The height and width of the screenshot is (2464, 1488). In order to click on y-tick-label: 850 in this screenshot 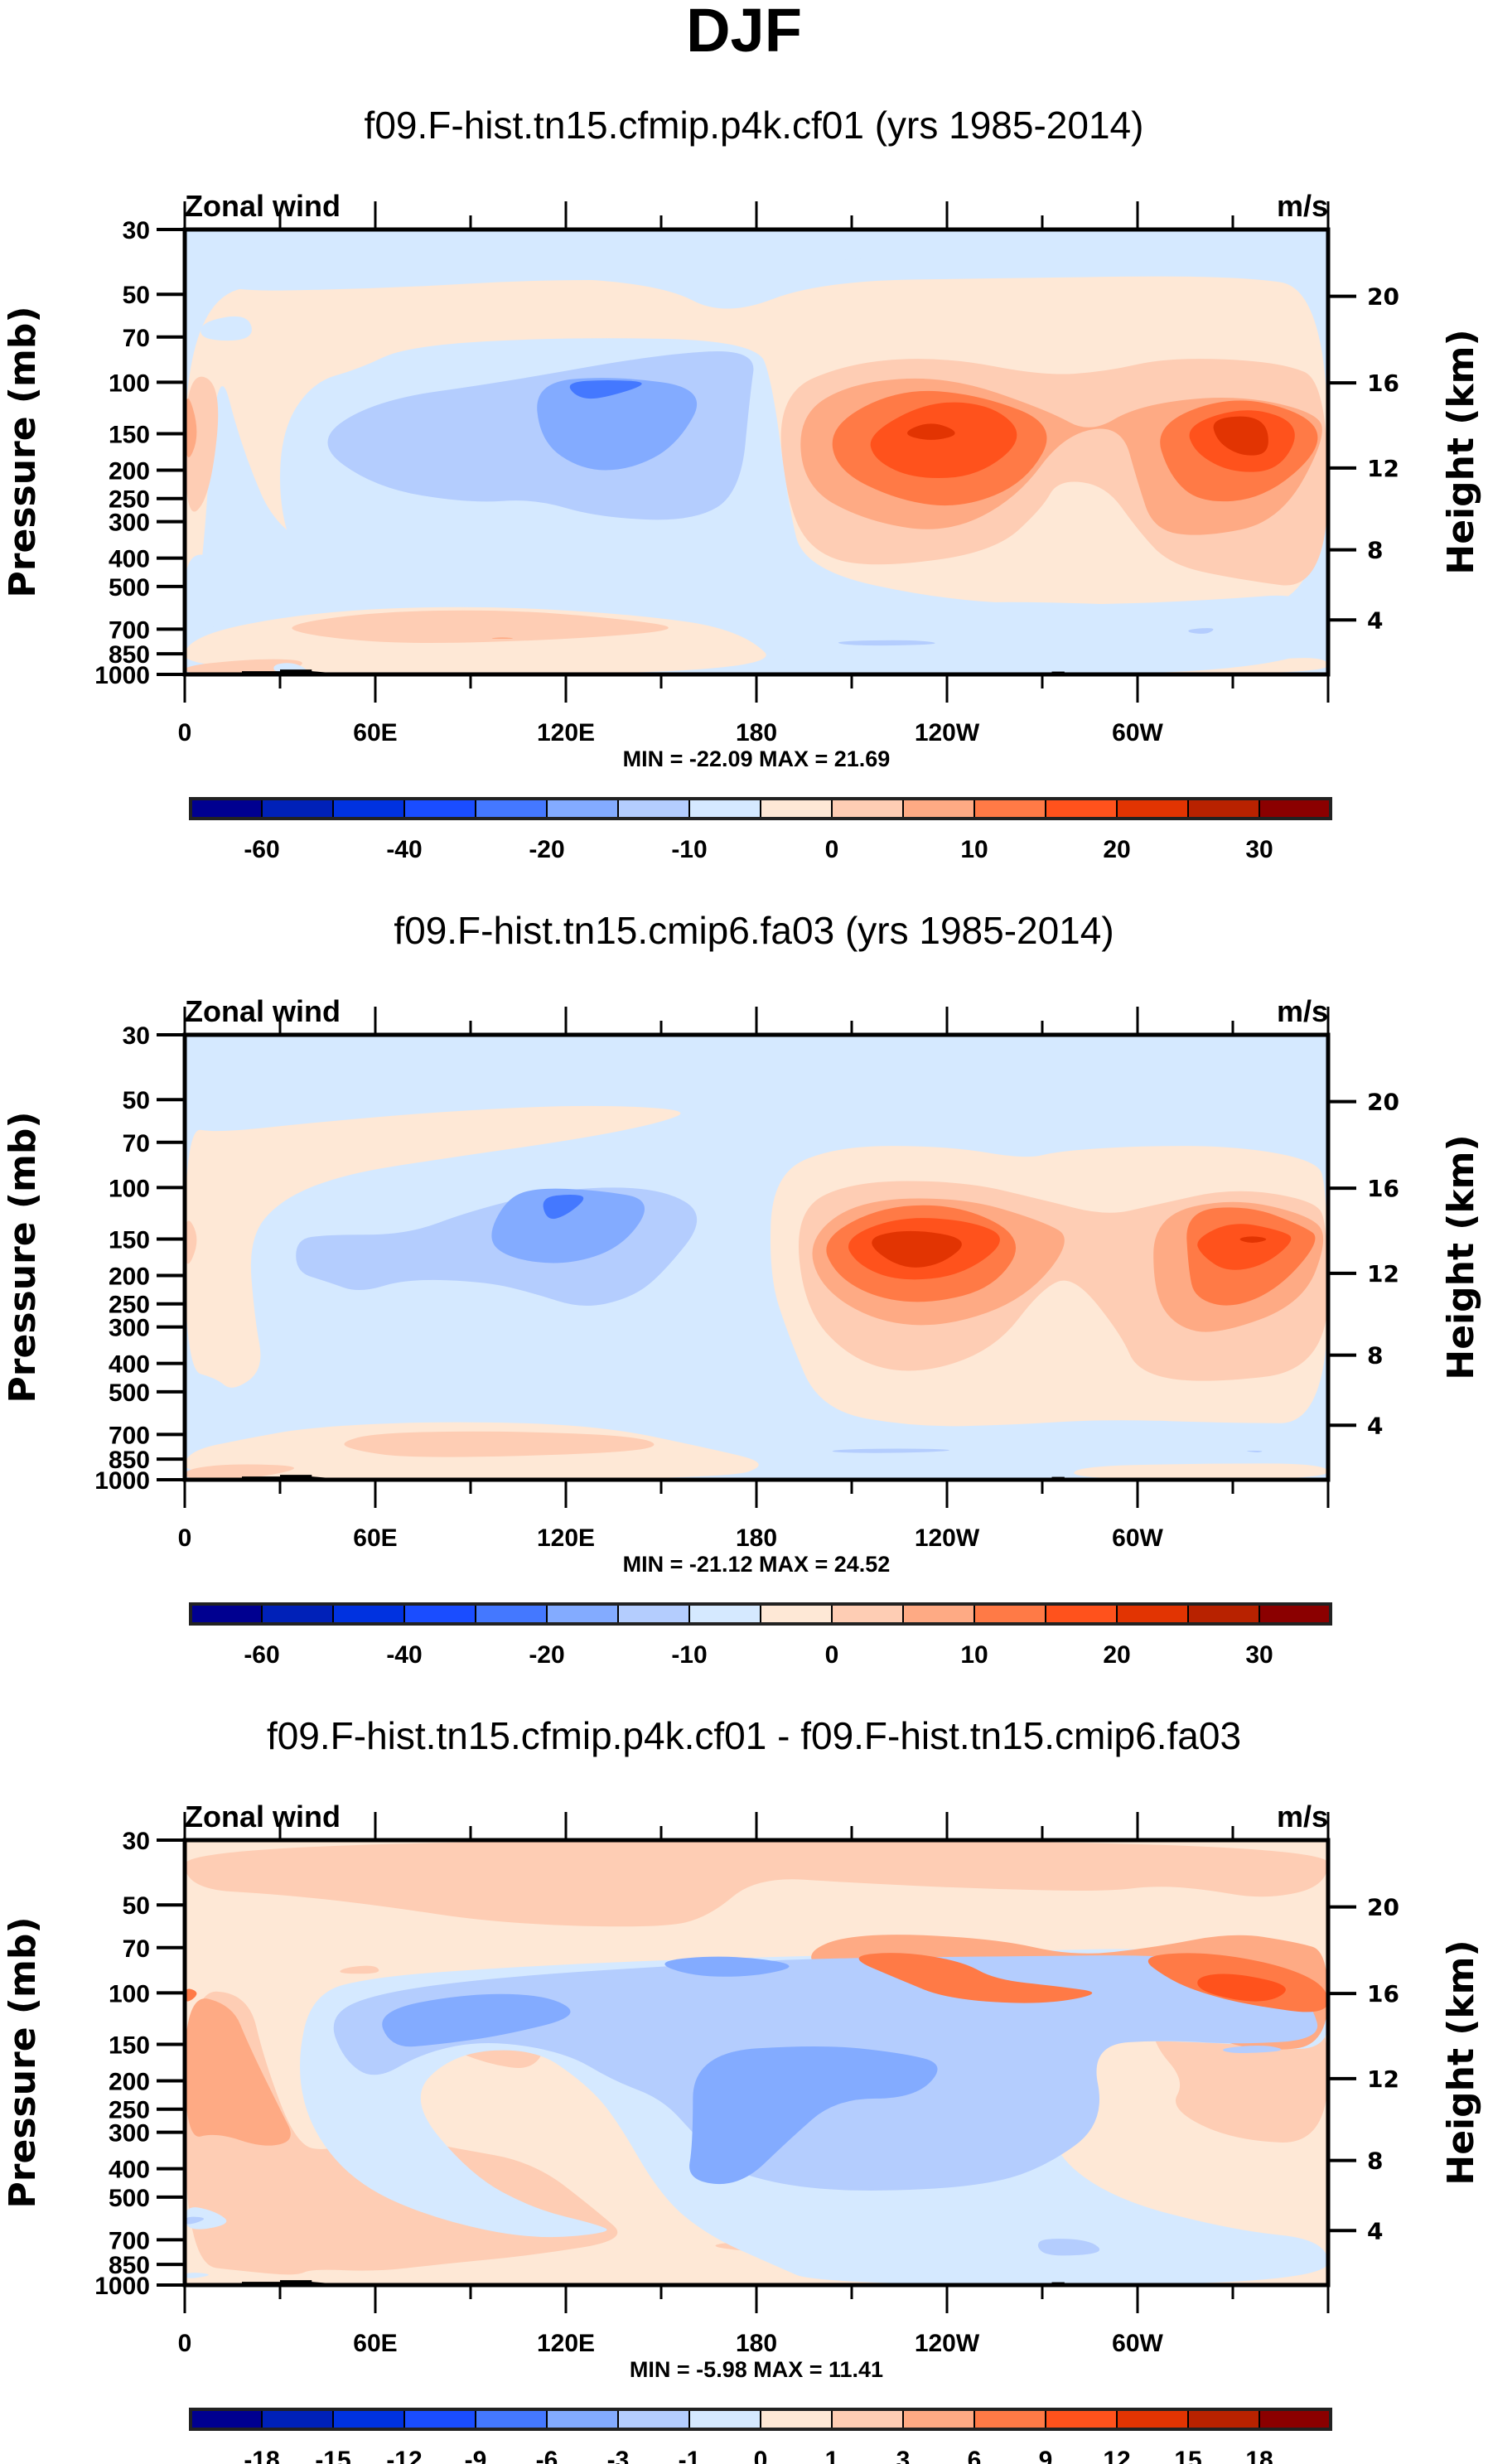, I will do `click(129, 655)`.